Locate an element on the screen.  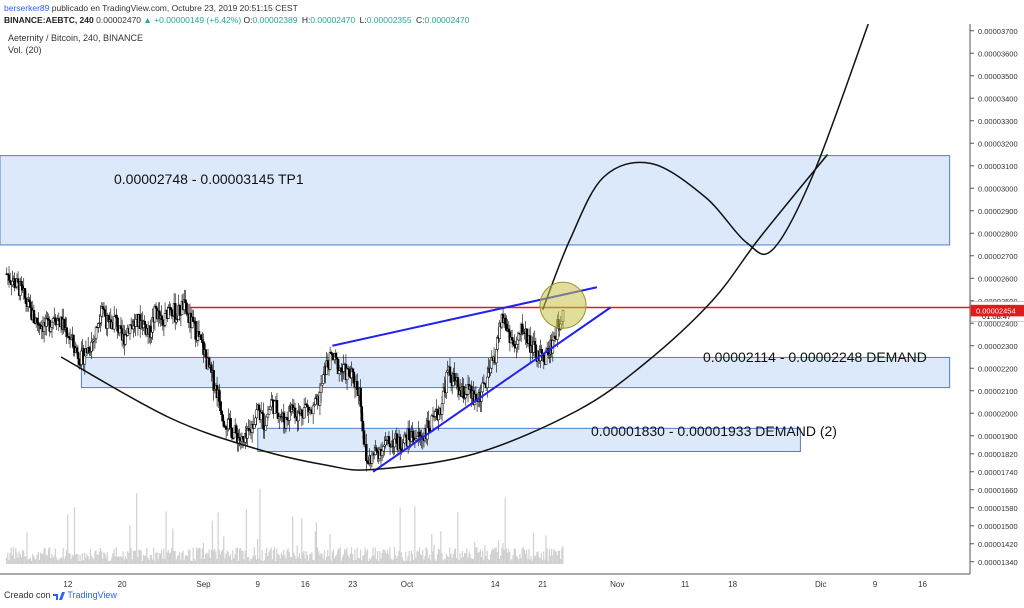
author-link: berserker89 is located at coordinates (27, 8).